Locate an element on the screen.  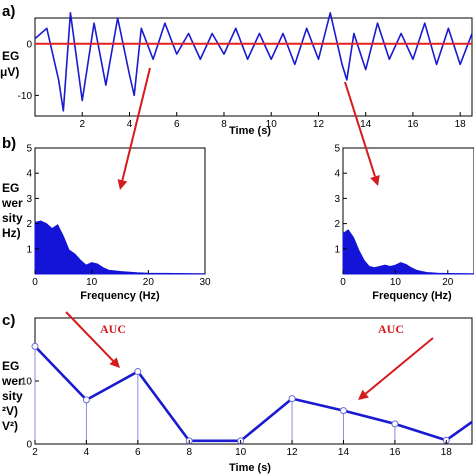
panel-b-left-density-area is located at coordinates (120, 247).